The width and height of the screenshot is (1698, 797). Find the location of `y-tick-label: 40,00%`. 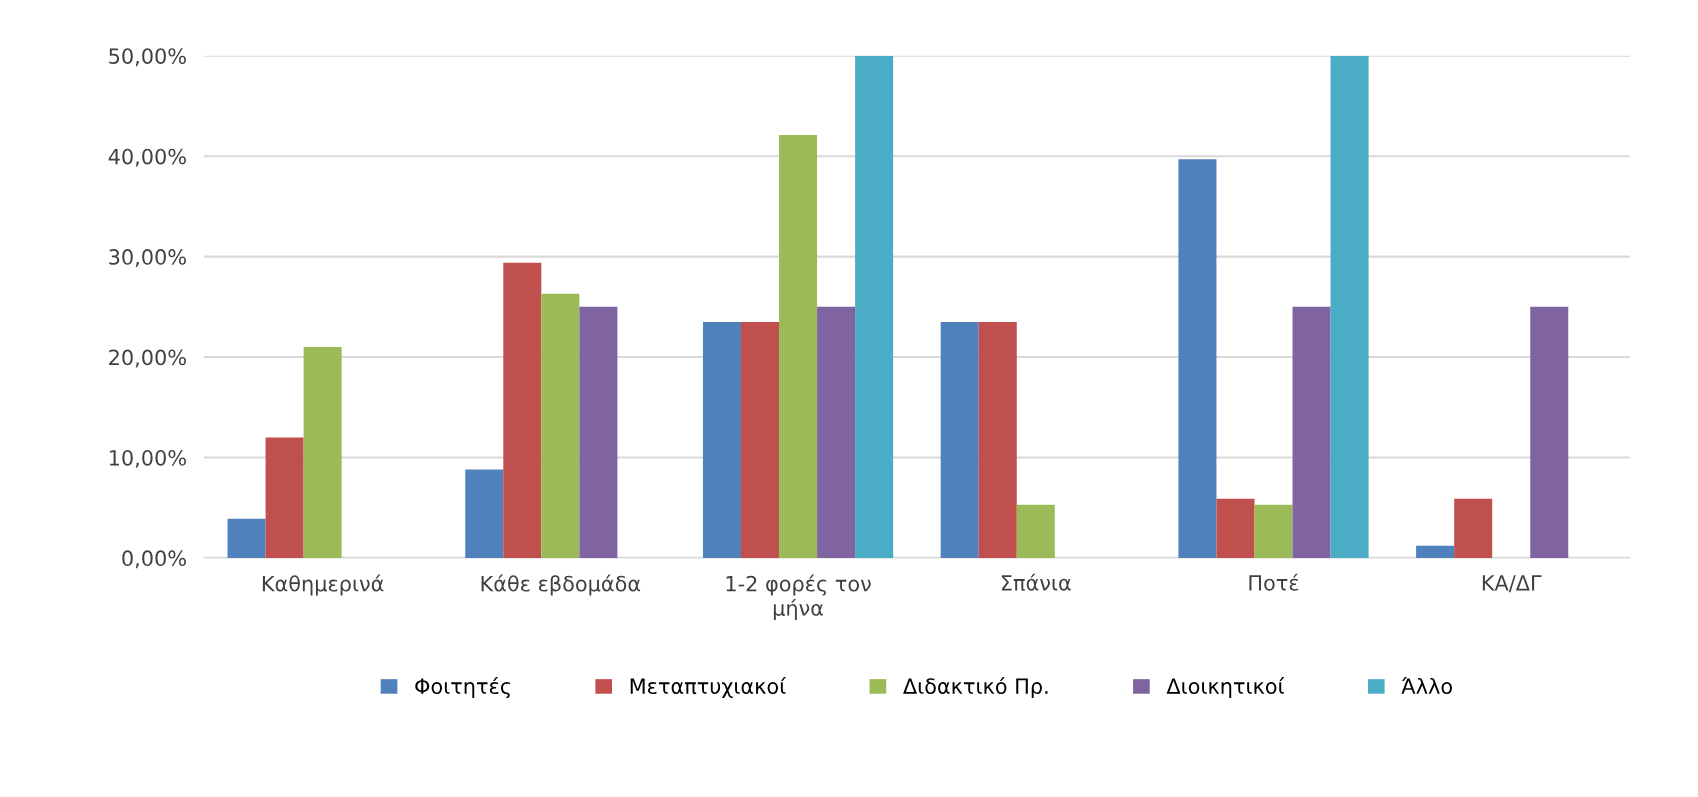

y-tick-label: 40,00% is located at coordinates (147, 157).